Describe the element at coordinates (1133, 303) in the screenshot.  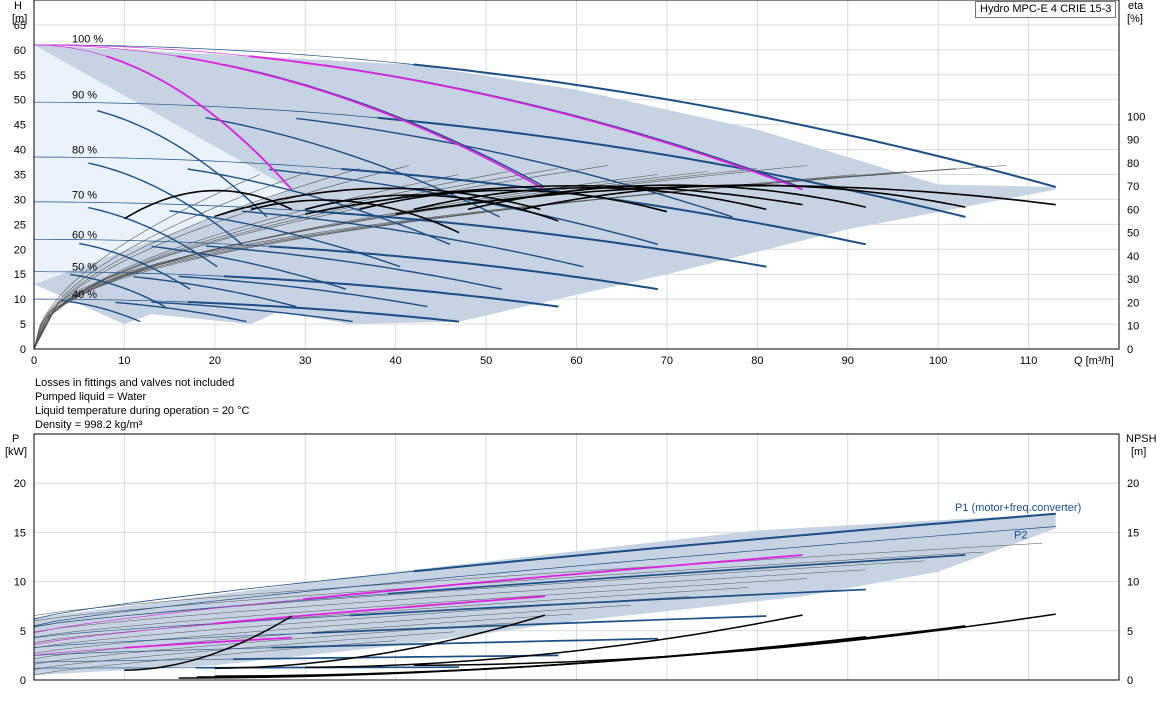
I see `eta-tick-label: 20` at that location.